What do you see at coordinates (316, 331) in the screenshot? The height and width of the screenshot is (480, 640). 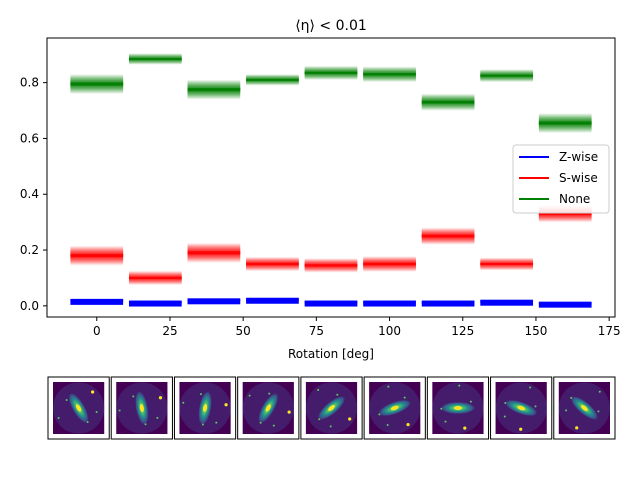 I see `x-tick-label: 75` at bounding box center [316, 331].